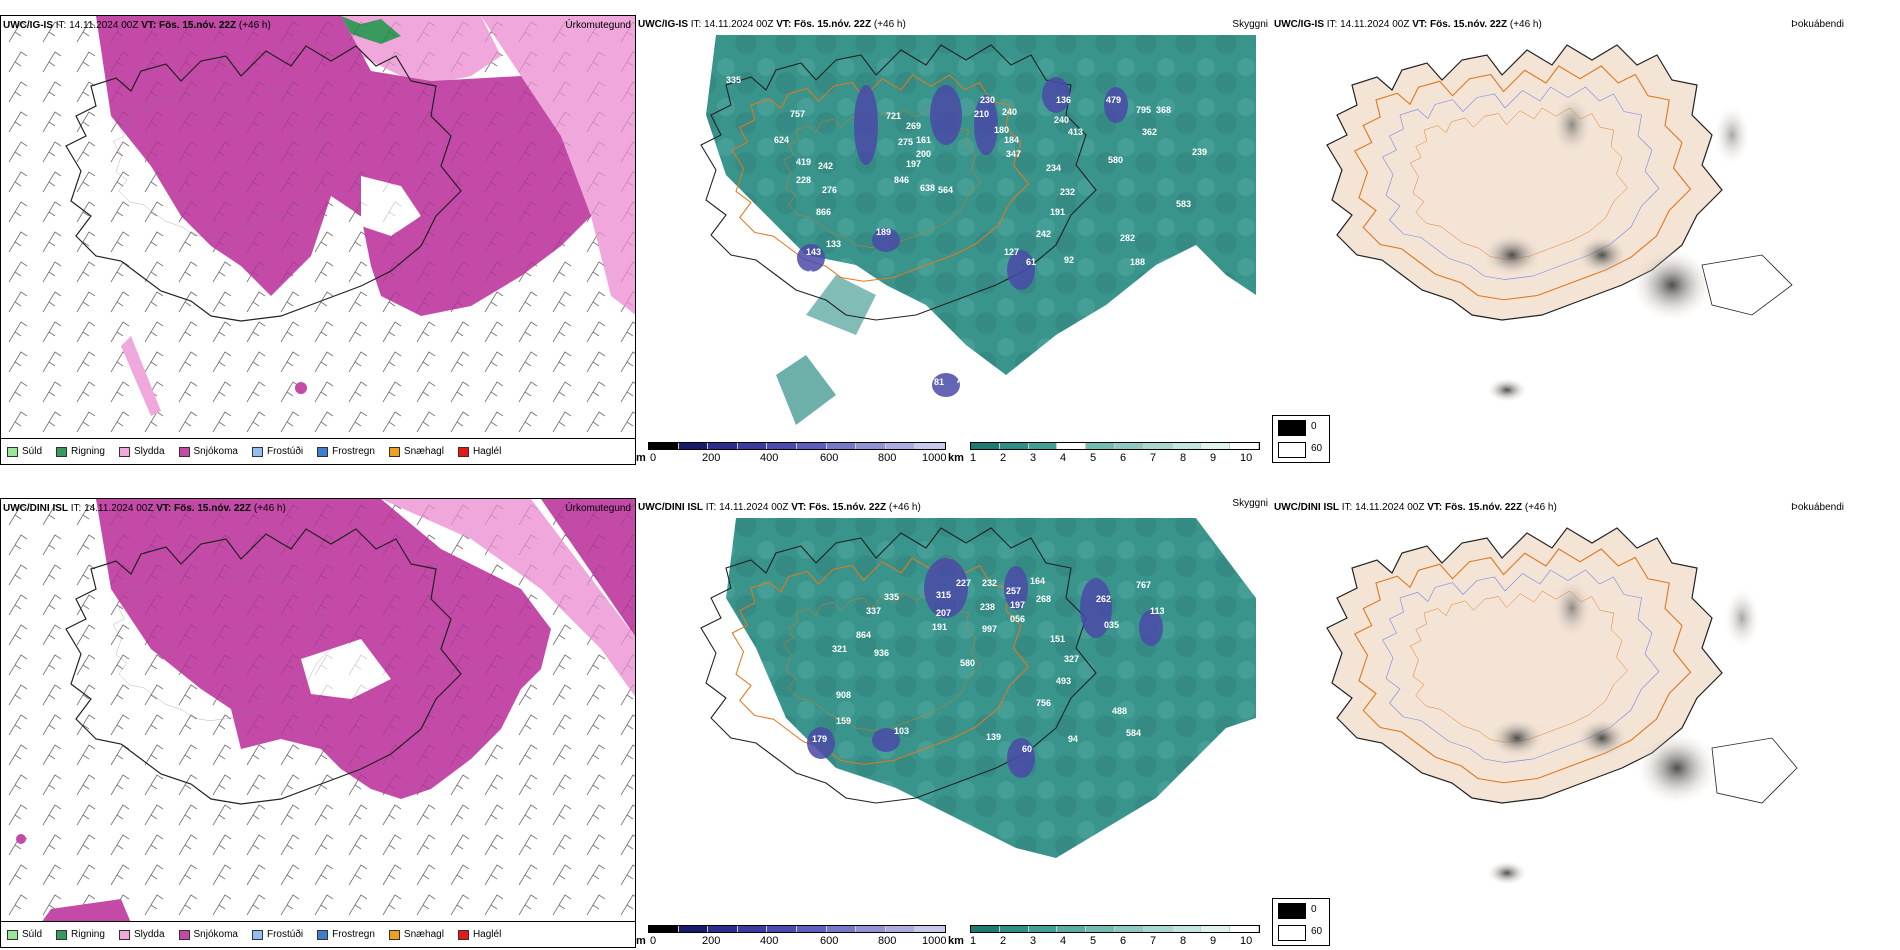  Describe the element at coordinates (1075, 132) in the screenshot. I see `ceiling-label: 413` at that location.